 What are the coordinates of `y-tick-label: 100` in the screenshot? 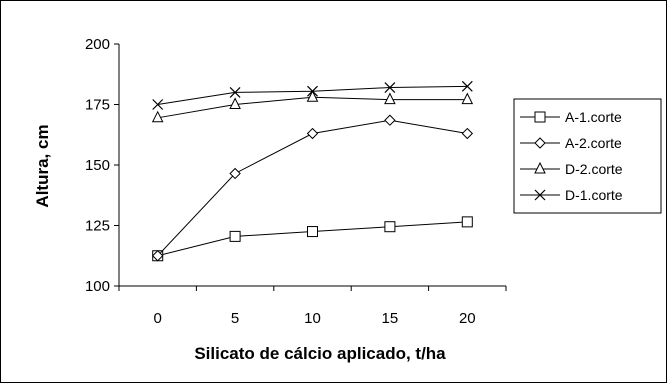 It's located at (97, 286).